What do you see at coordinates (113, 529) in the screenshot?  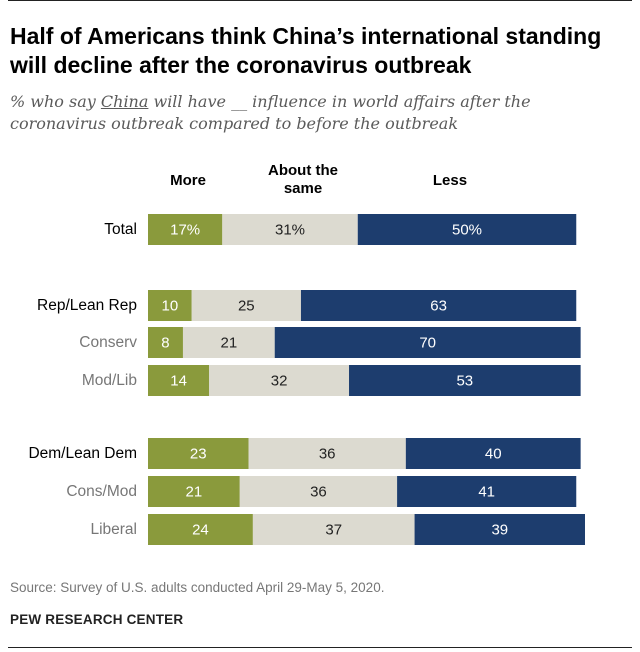 I see `row-label: Liberal` at bounding box center [113, 529].